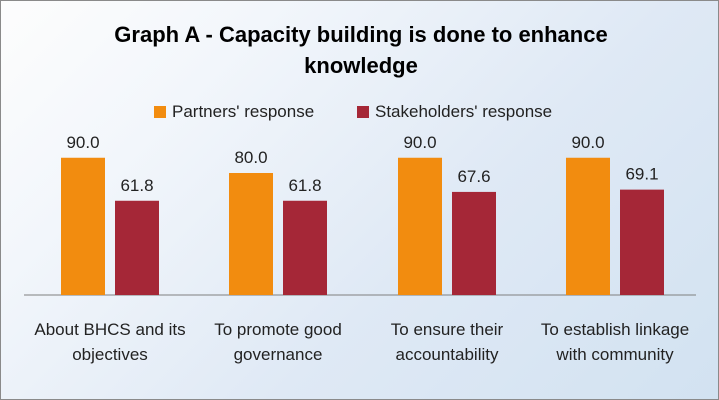  I want to click on legend-swatch-stakeholders, so click(363, 112).